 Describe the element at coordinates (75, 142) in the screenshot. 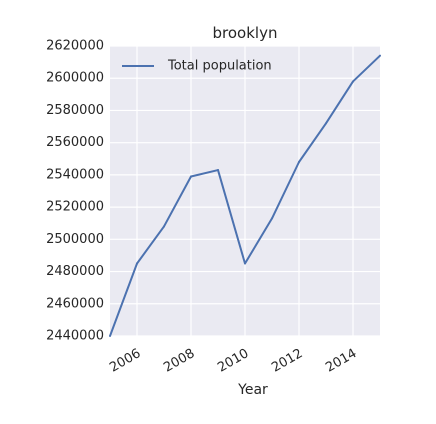

I see `y-tick-label: 2560000` at that location.